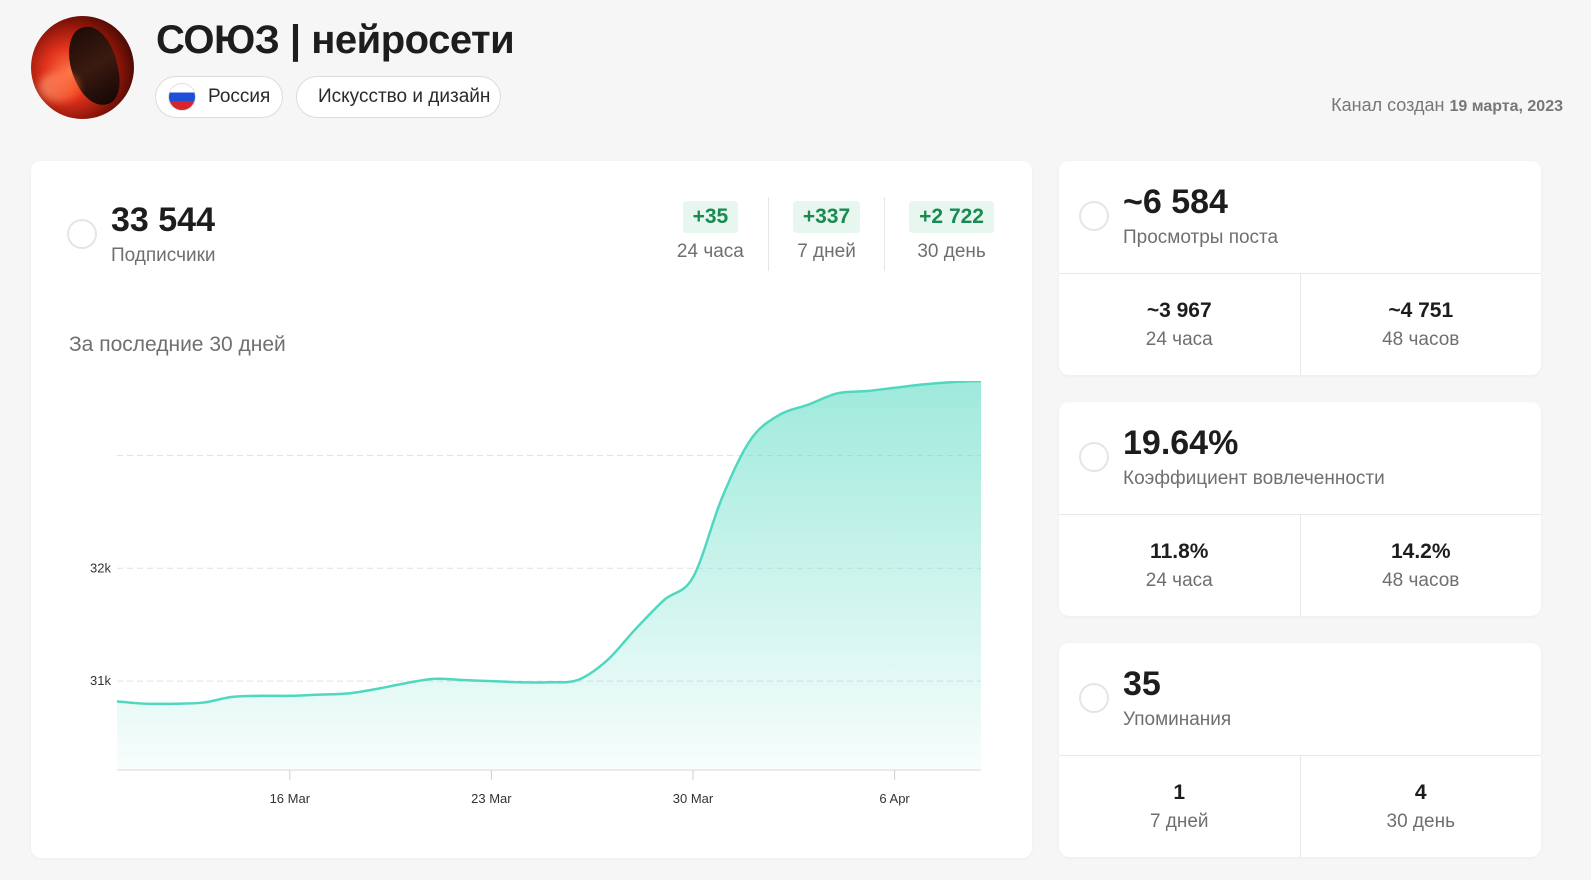  I want to click on views-24h: ~3 967 24 часа, so click(1179, 324).